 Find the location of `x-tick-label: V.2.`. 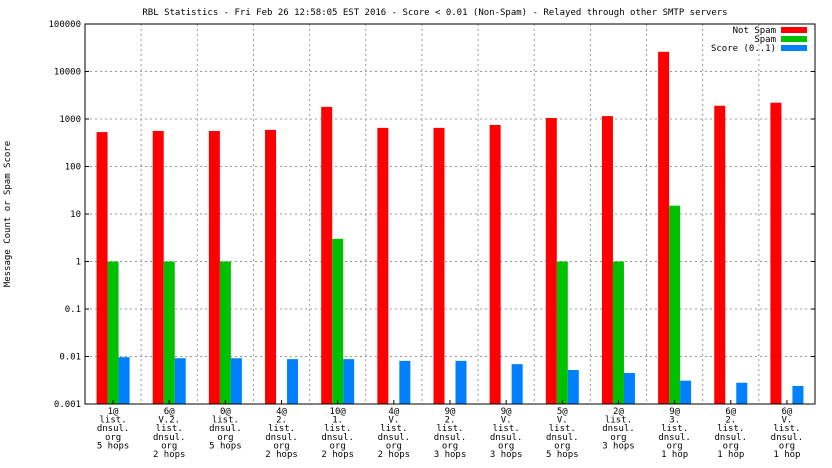

x-tick-label: V.2. is located at coordinates (169, 421).